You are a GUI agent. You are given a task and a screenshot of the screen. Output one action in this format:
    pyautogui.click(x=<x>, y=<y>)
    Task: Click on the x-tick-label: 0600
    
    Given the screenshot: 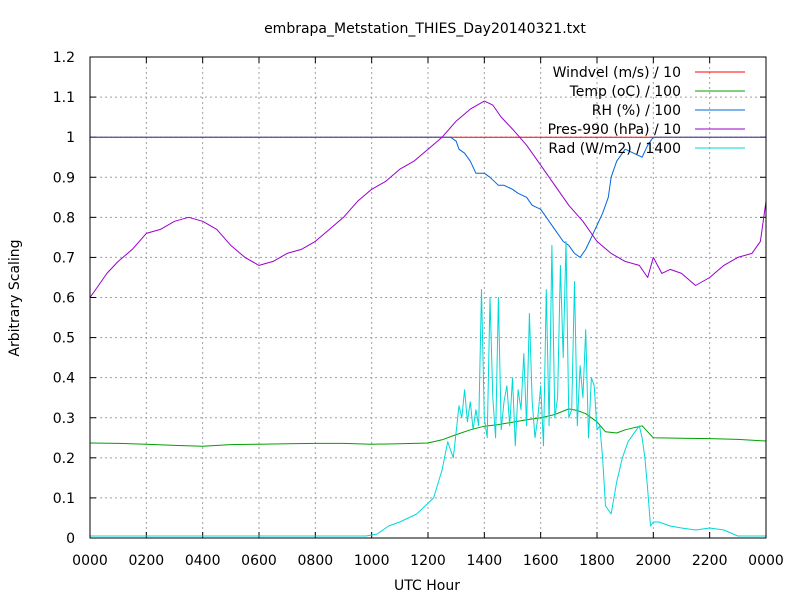 What is the action you would take?
    pyautogui.click(x=259, y=561)
    